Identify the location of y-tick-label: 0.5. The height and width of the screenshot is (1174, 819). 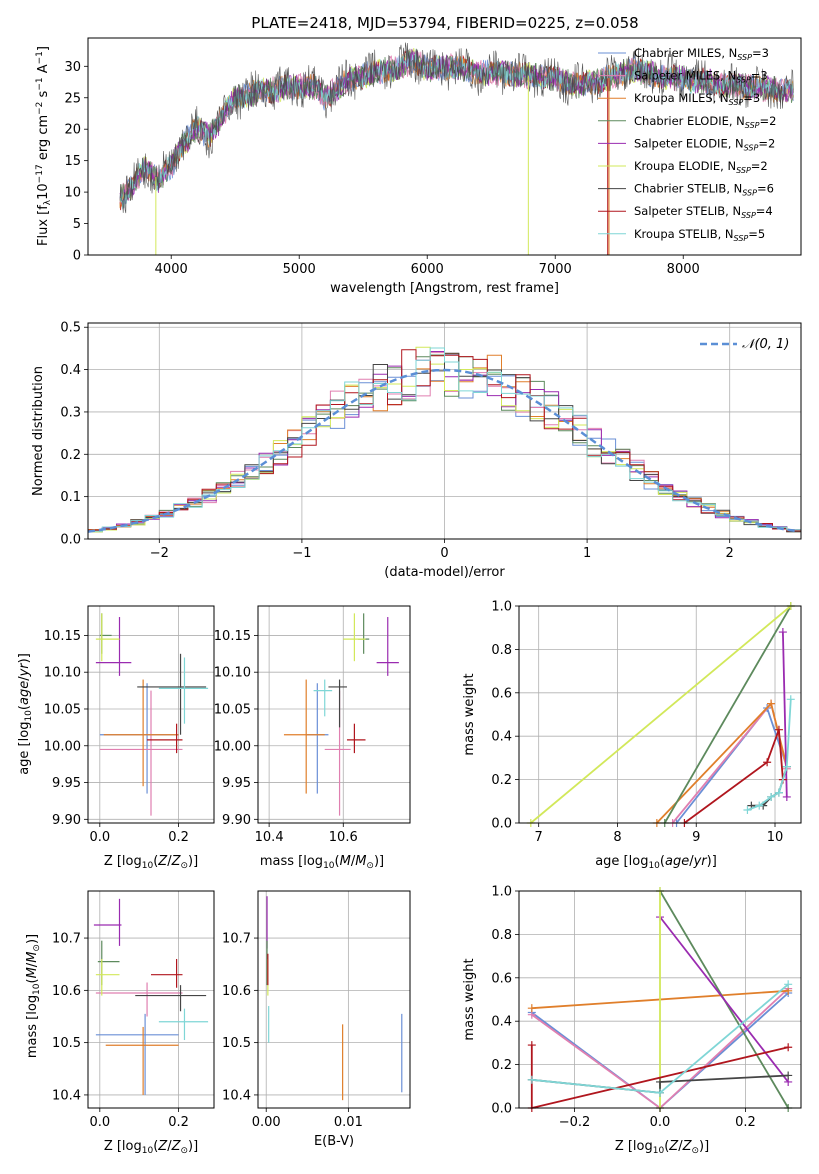
(70, 328).